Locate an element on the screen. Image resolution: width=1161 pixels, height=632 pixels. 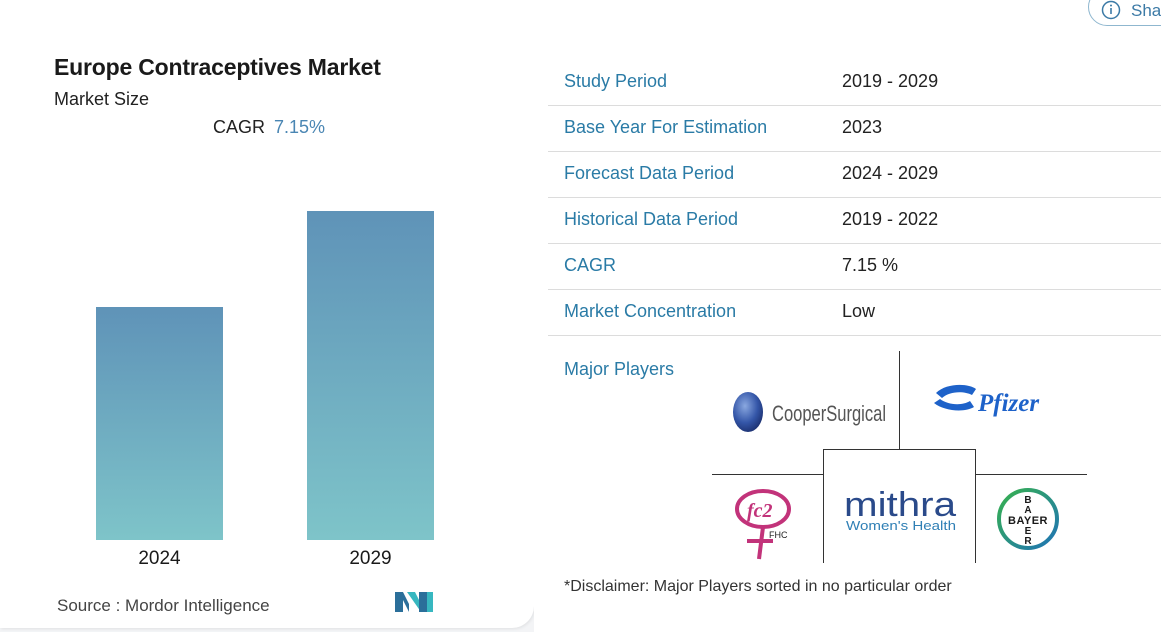
row-value: 2019 - 2029 is located at coordinates (890, 81).